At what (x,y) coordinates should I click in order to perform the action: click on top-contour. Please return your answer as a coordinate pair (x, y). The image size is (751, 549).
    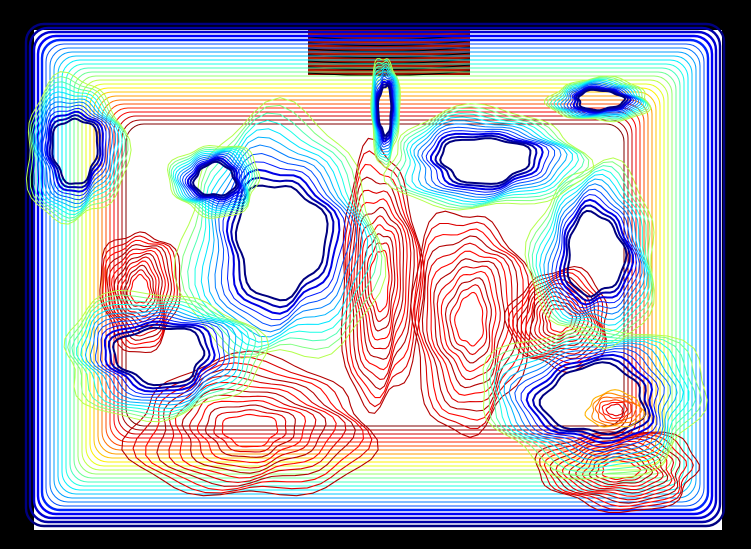
    Looking at the image, I should click on (389, 49).